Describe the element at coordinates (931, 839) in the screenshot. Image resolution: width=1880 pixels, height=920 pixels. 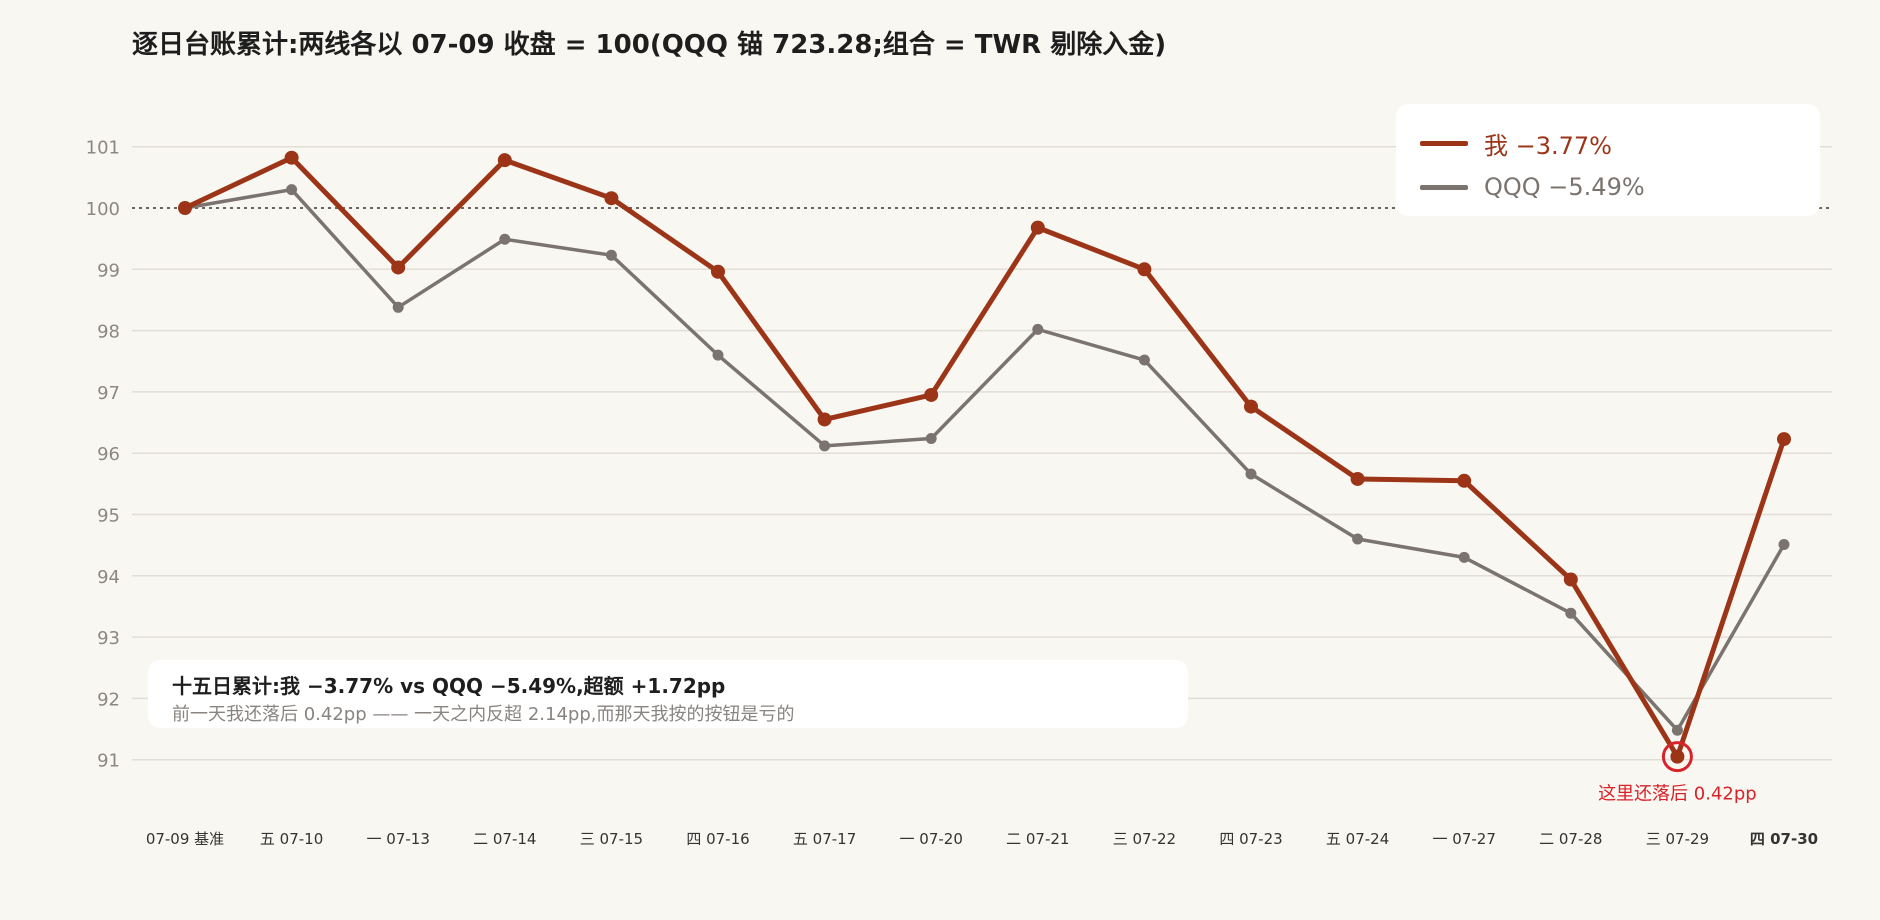
I see `x-tick-label: 一 07-20` at that location.